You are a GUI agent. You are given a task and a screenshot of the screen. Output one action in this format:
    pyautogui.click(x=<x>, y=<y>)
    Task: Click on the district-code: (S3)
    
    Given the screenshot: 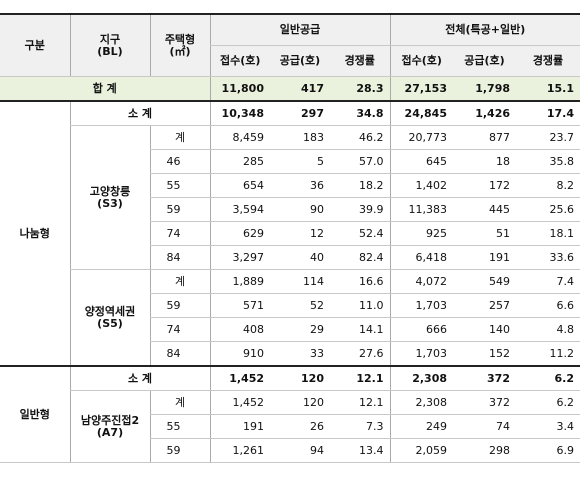 What is the action you would take?
    pyautogui.click(x=110, y=203)
    